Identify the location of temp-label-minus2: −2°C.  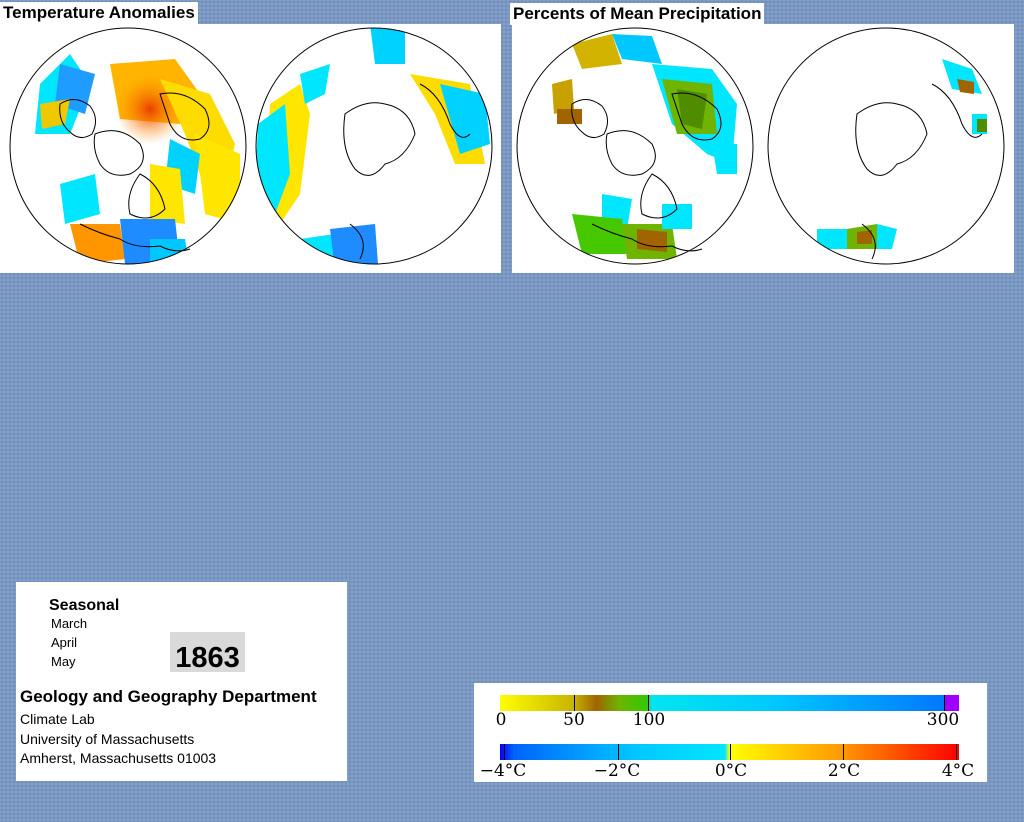
(617, 771).